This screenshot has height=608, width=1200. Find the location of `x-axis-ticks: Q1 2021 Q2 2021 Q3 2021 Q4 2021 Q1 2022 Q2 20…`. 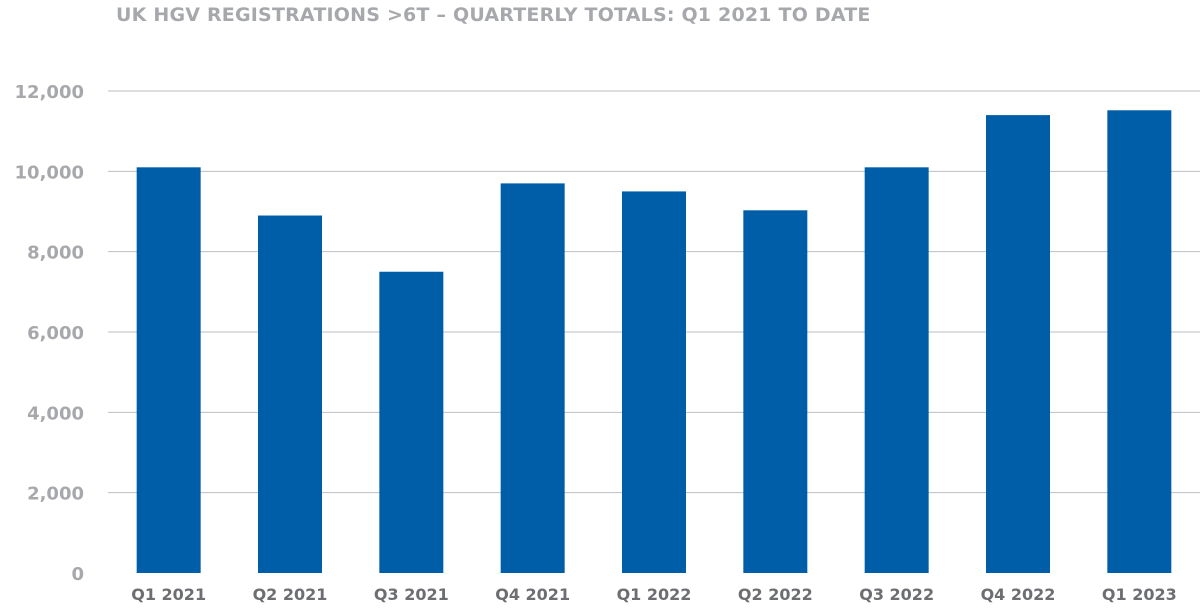

x-axis-ticks: Q1 2021 Q2 2021 Q3 2021 Q4 2021 Q1 2022 Q2 20… is located at coordinates (654, 594).